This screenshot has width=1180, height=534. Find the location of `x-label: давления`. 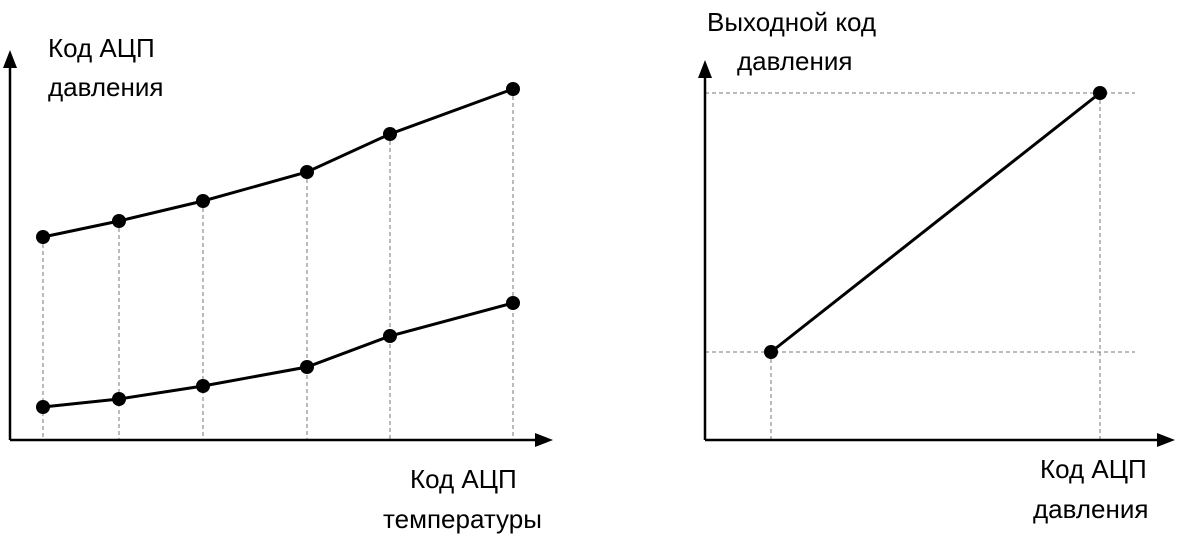

x-label: давления is located at coordinates (1090, 509).